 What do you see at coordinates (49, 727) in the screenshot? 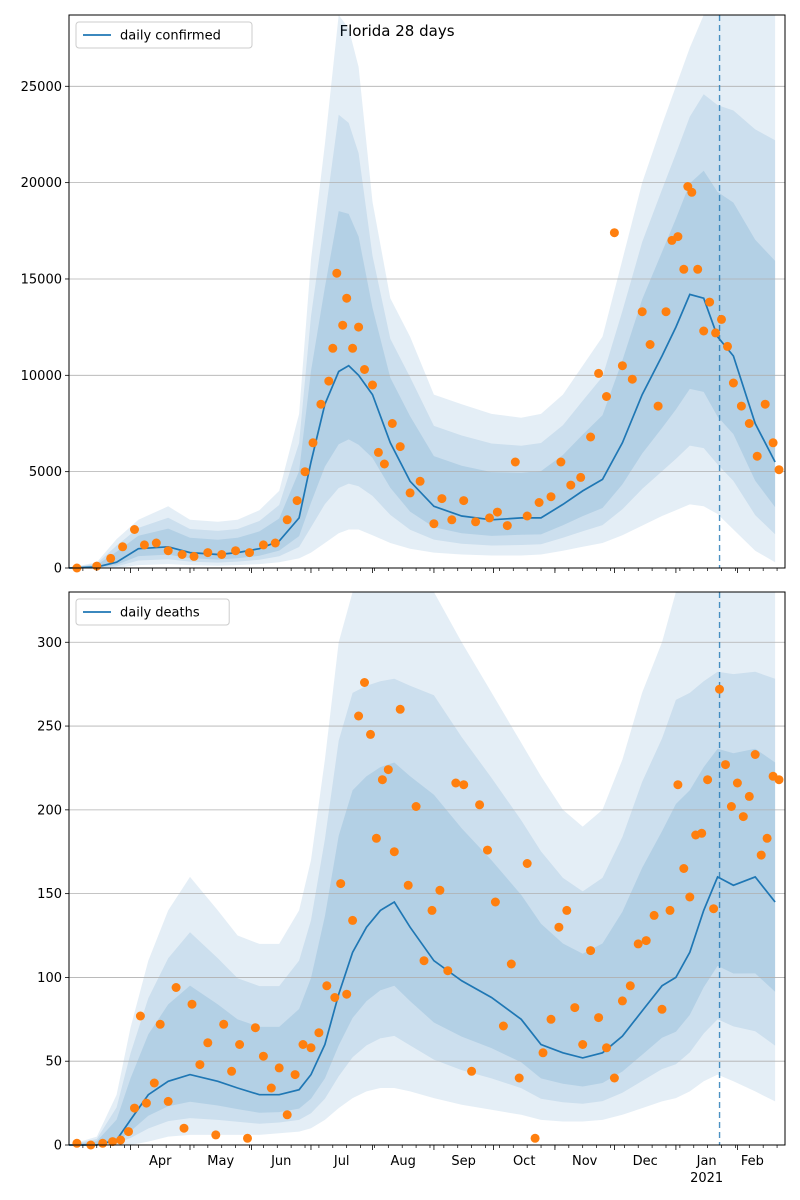
I see `y-tick-label: 250` at bounding box center [49, 727].